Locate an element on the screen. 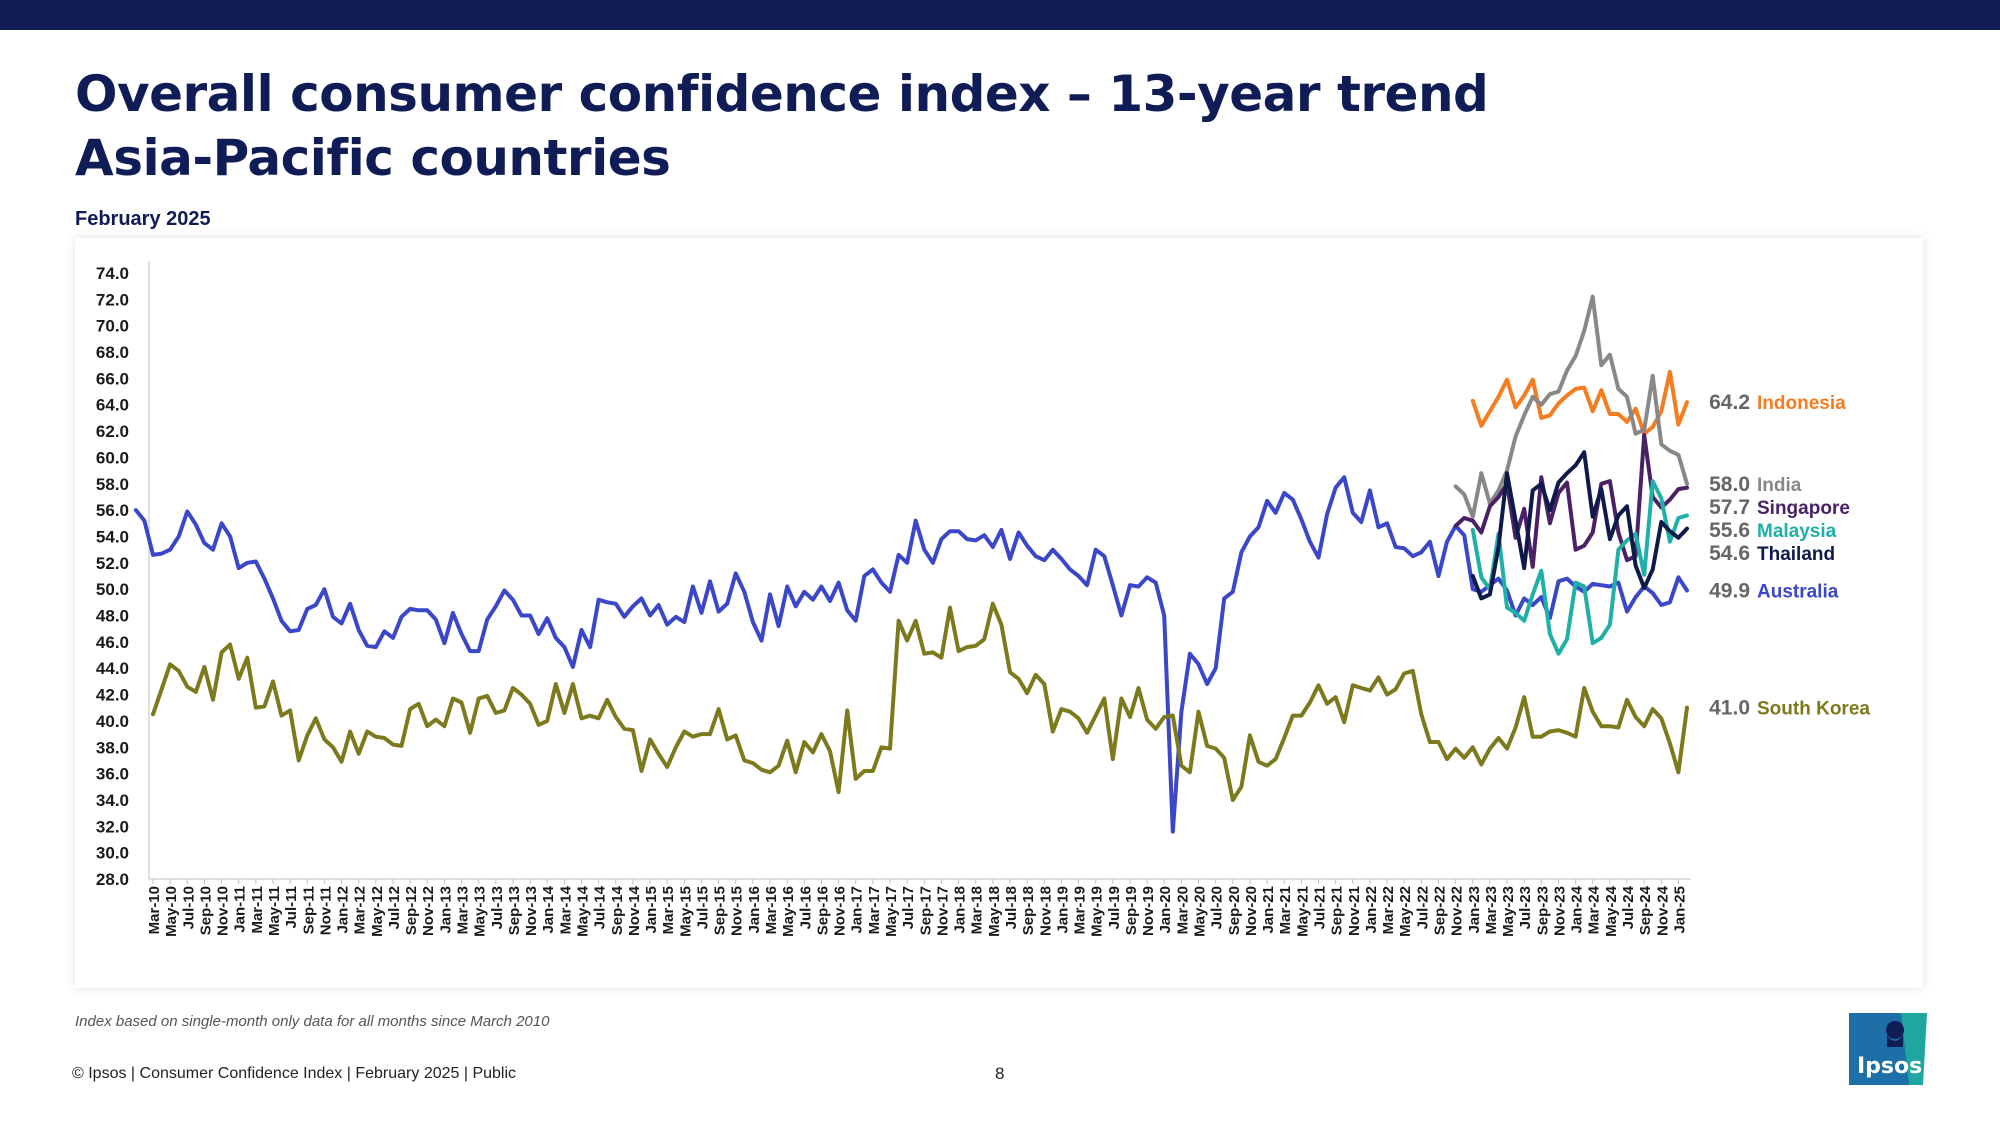 The height and width of the screenshot is (1125, 2000). x-tick-label: May-10 is located at coordinates (171, 911).